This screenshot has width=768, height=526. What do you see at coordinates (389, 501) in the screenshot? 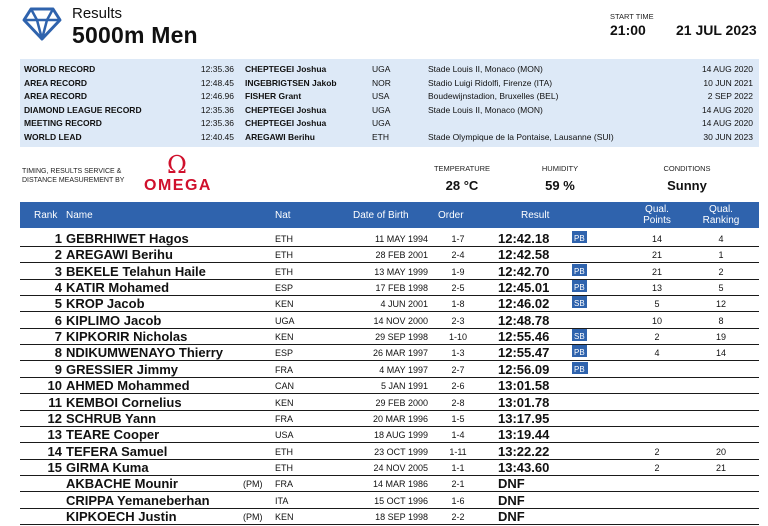
I see `table-row: CRIPPA Yemaneberhan ITA 15 OCT 1996 1-6 DNF` at bounding box center [389, 501].